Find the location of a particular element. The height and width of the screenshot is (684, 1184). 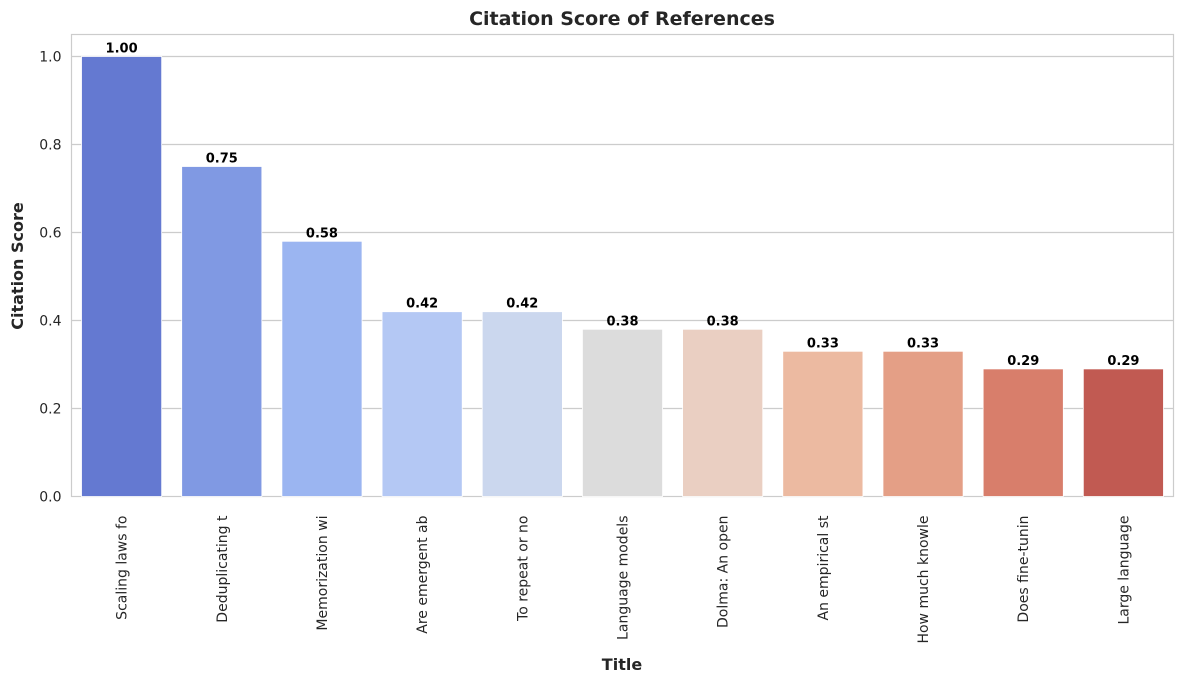

y-tick-label: 0.0 is located at coordinates (50, 498).